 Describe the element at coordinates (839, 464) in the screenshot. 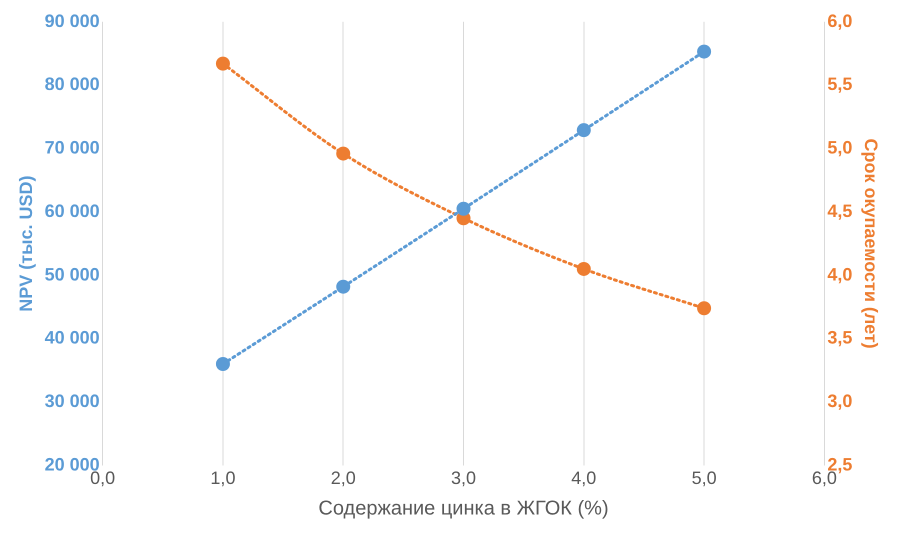

I see `y2-tick-label: 2,5` at that location.